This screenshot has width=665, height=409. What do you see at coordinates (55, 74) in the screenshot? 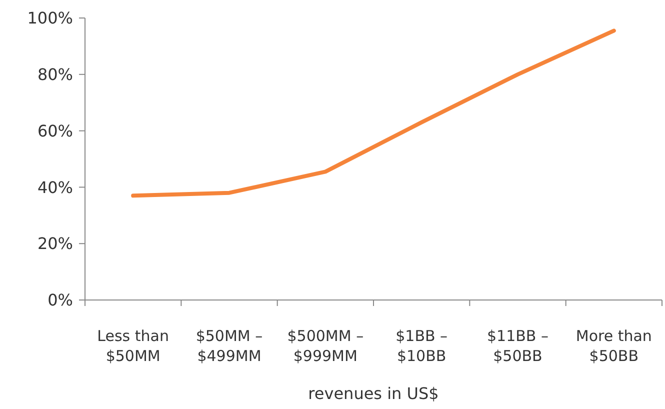
I see `y-tick-label: 80%` at bounding box center [55, 74].